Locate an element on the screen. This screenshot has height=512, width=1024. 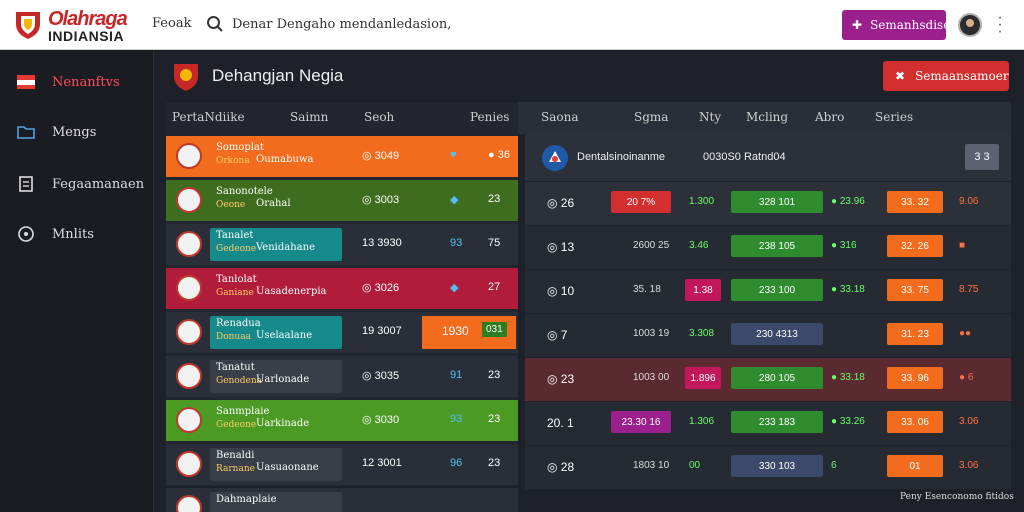
row-cell: 1003 19 is located at coordinates (651, 333).